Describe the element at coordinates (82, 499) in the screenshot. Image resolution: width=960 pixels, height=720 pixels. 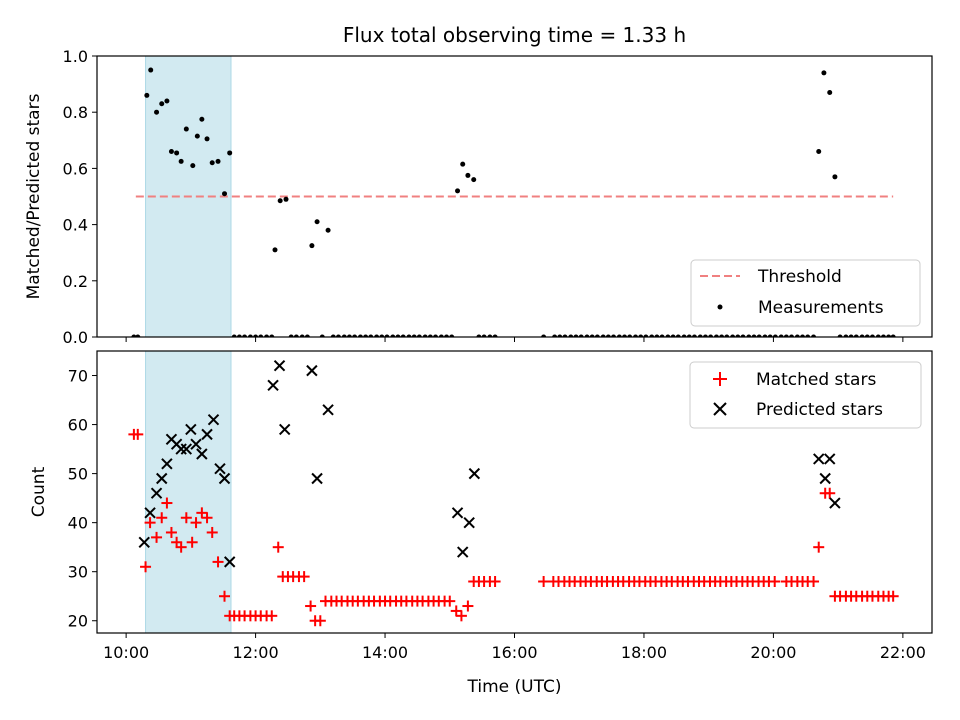
I see `bottom-y-ticks: 20 30 40 50 60 70` at that location.